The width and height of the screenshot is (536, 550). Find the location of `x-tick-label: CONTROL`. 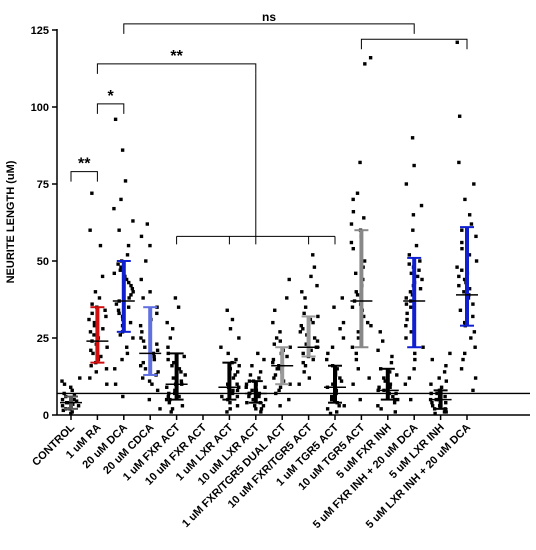

x-tick-label: CONTROL is located at coordinates (53, 444).